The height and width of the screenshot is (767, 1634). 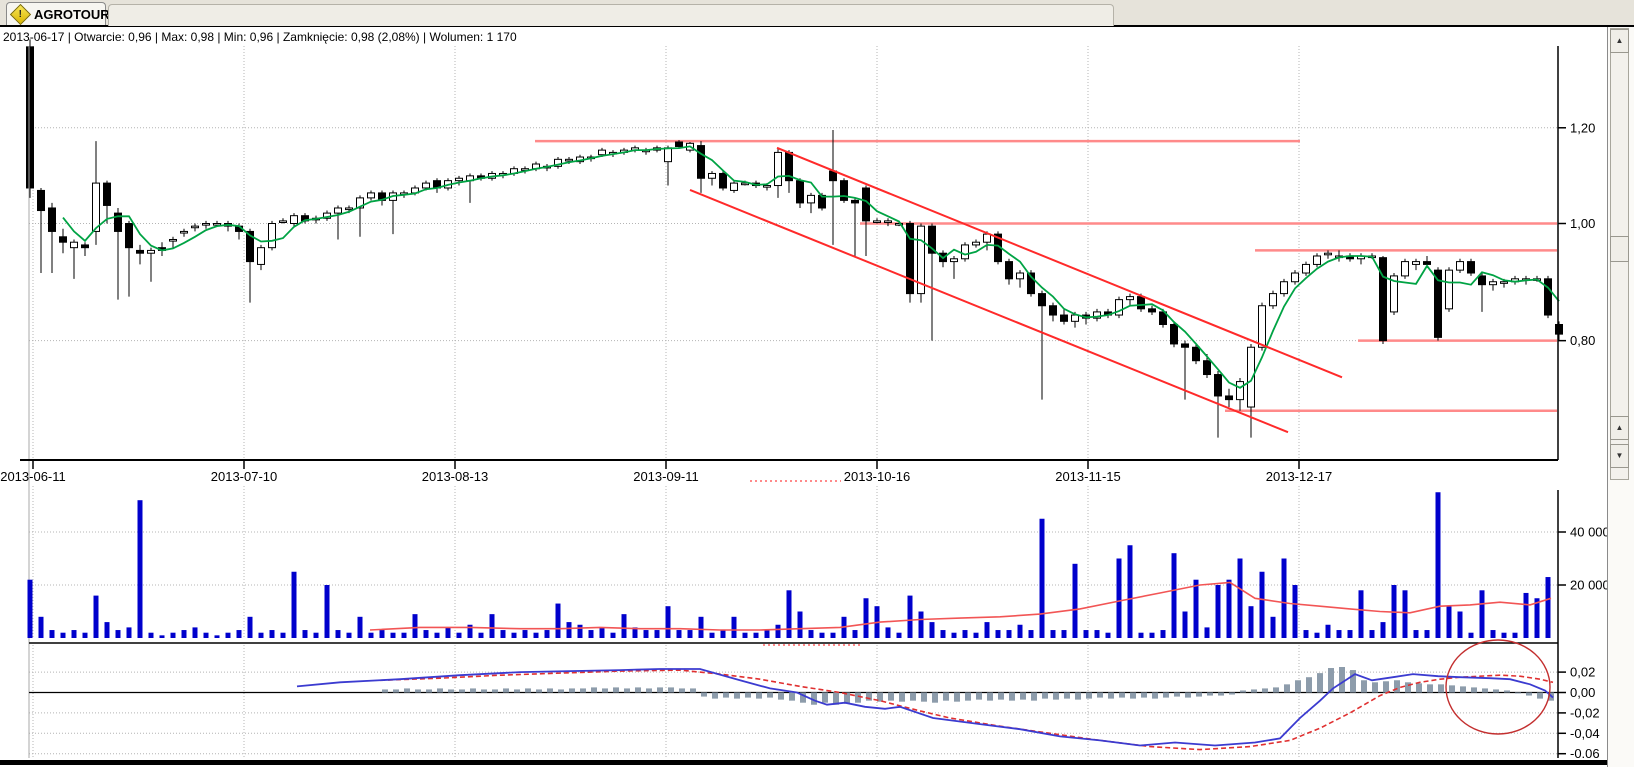 I want to click on tab-agrotour: ! AGROTOUR, so click(x=58, y=13).